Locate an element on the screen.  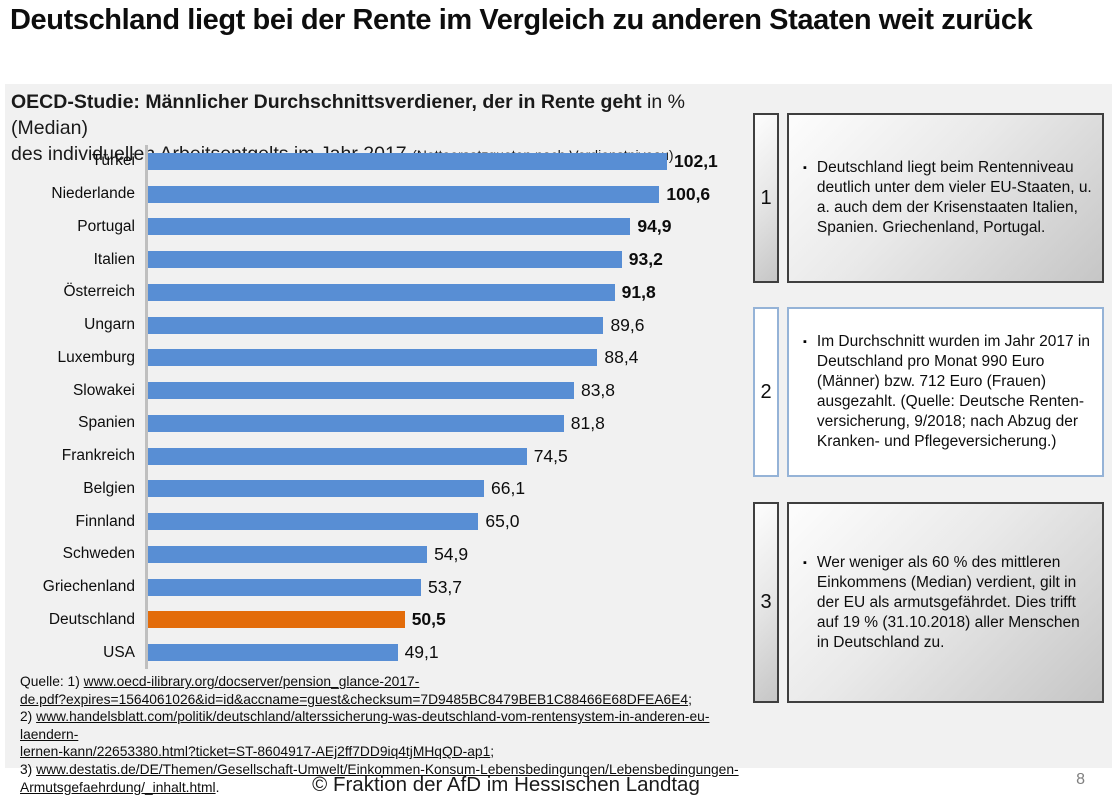
bar-row: Schweden 54,9 is located at coordinates (380, 554).